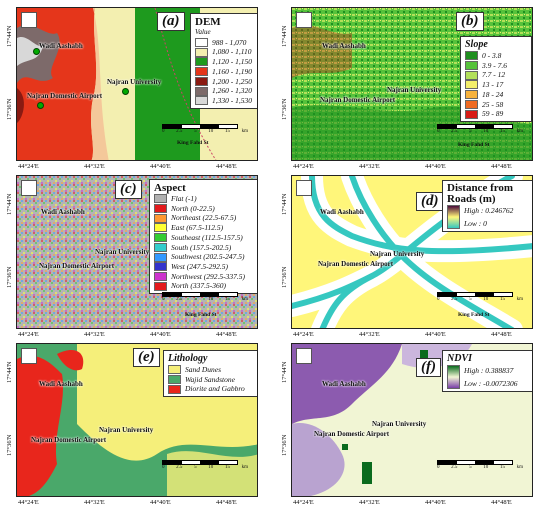  I want to click on panel-letter: (c), so click(128, 189).